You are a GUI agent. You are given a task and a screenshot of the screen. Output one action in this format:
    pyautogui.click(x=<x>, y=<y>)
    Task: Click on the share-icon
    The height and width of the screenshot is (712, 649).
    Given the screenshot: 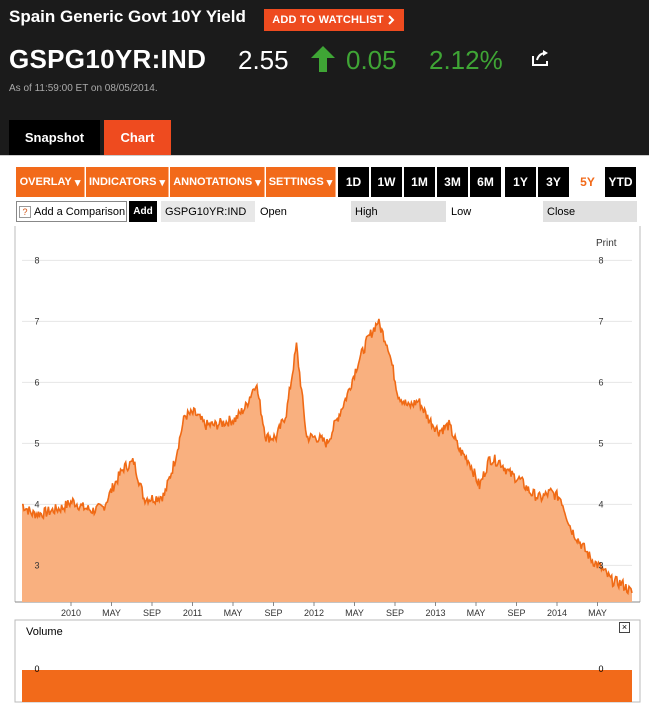 What is the action you would take?
    pyautogui.click(x=541, y=58)
    